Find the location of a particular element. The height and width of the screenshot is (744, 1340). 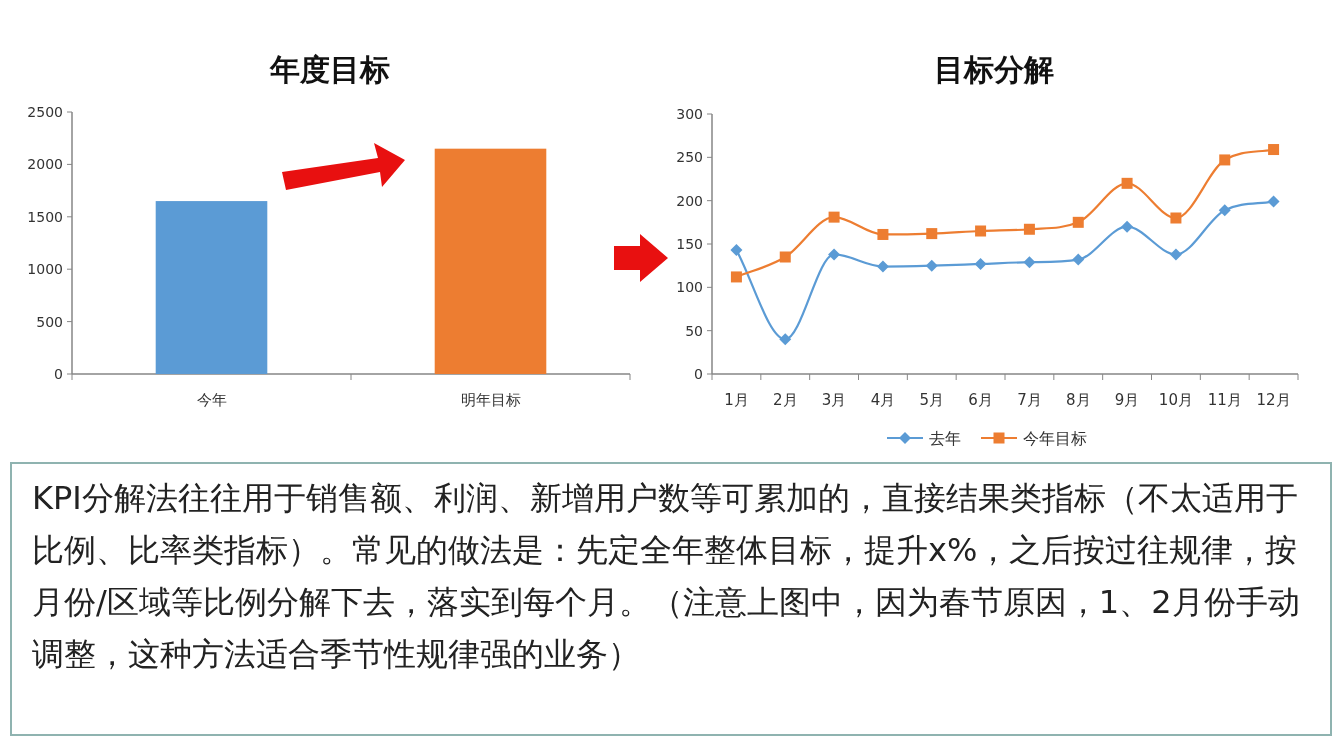

legend-label: 今年目标 is located at coordinates (1055, 438).